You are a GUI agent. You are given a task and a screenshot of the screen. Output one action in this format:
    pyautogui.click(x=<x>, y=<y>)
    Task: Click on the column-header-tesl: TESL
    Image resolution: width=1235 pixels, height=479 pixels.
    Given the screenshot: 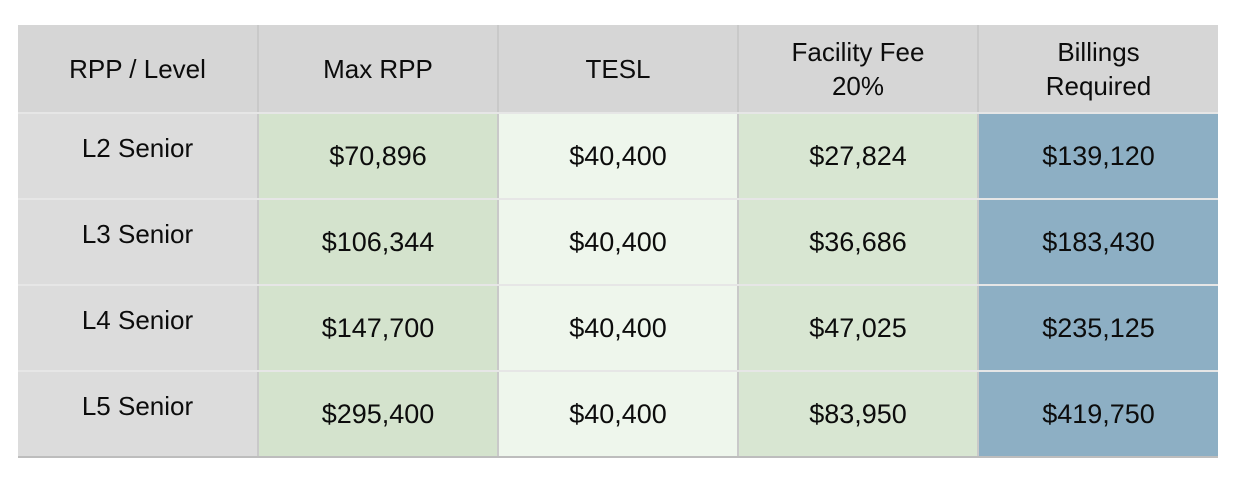 What is the action you would take?
    pyautogui.click(x=618, y=69)
    